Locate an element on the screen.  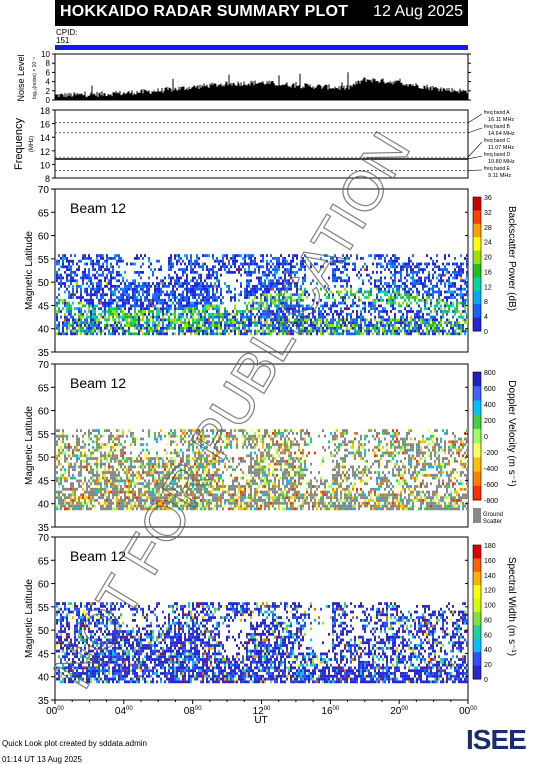
freq-band-name: freq band E is located at coordinates (497, 169).